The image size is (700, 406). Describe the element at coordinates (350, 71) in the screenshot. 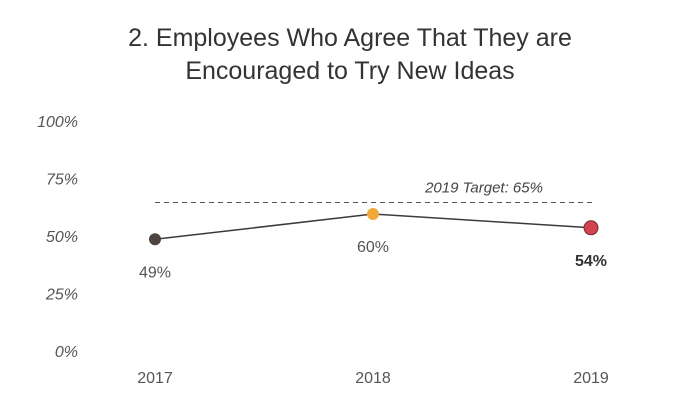

I see `chart-title-line-2: Encouraged to Try New Ideas` at that location.